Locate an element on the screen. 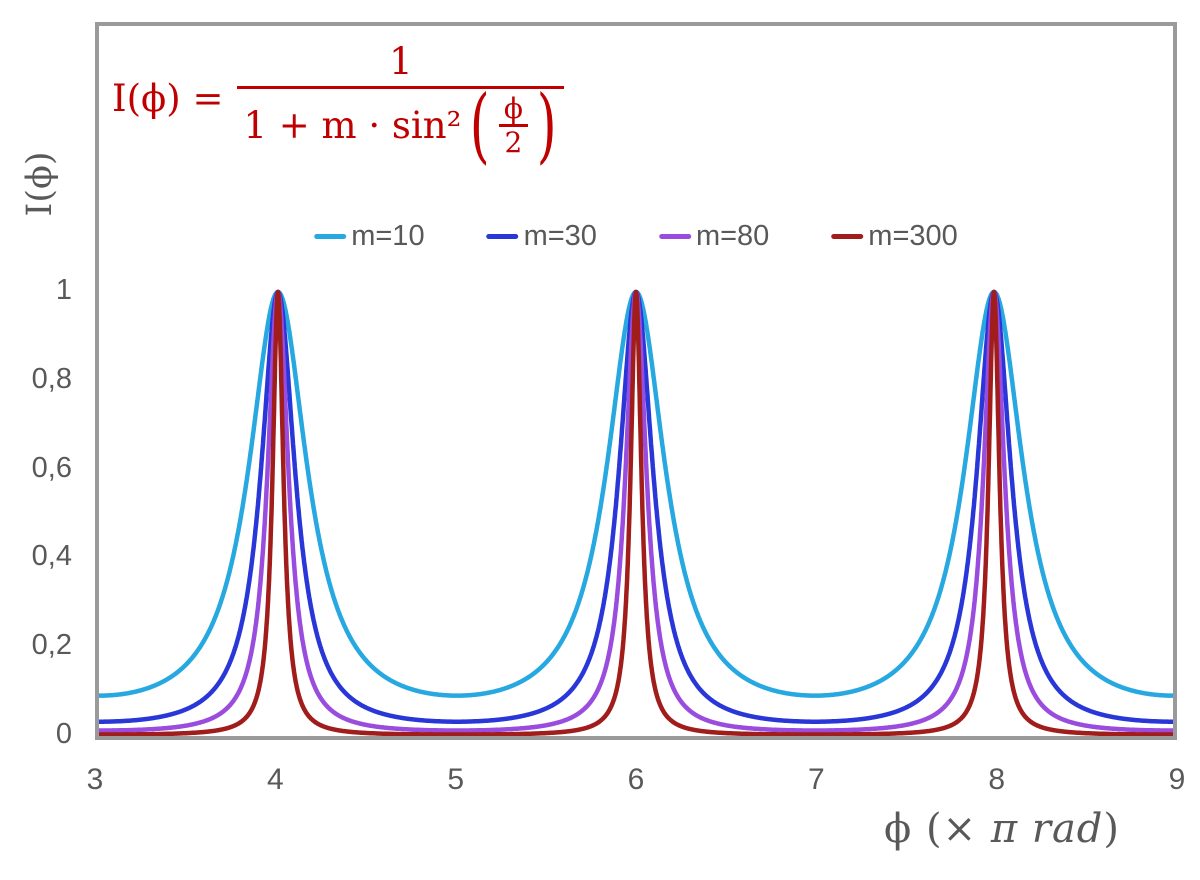  formula-fraction: 1 1 + m · sin² ( ϕ 2 ) is located at coordinates (401, 107).